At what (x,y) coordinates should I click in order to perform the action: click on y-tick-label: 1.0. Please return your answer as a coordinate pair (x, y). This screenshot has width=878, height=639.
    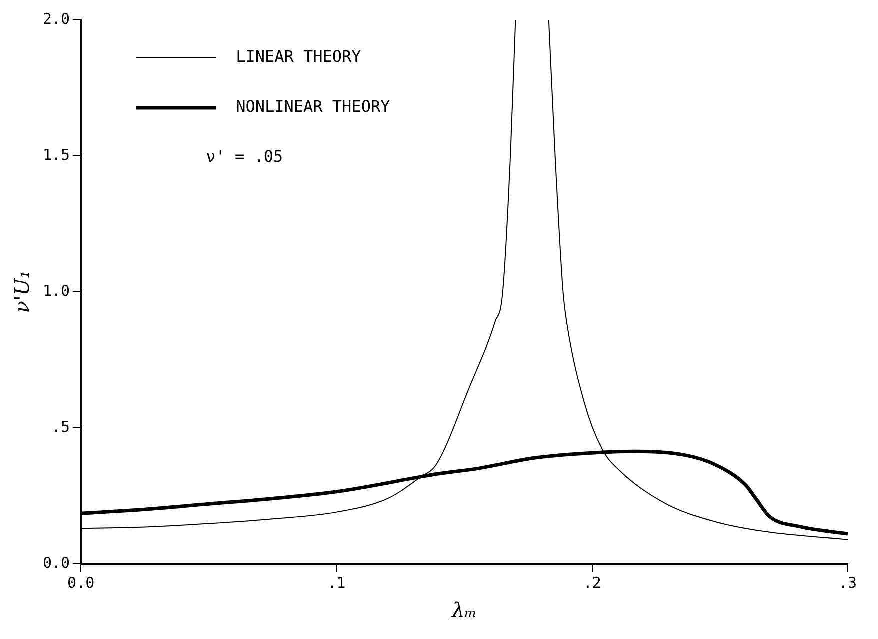
    Looking at the image, I should click on (56, 291).